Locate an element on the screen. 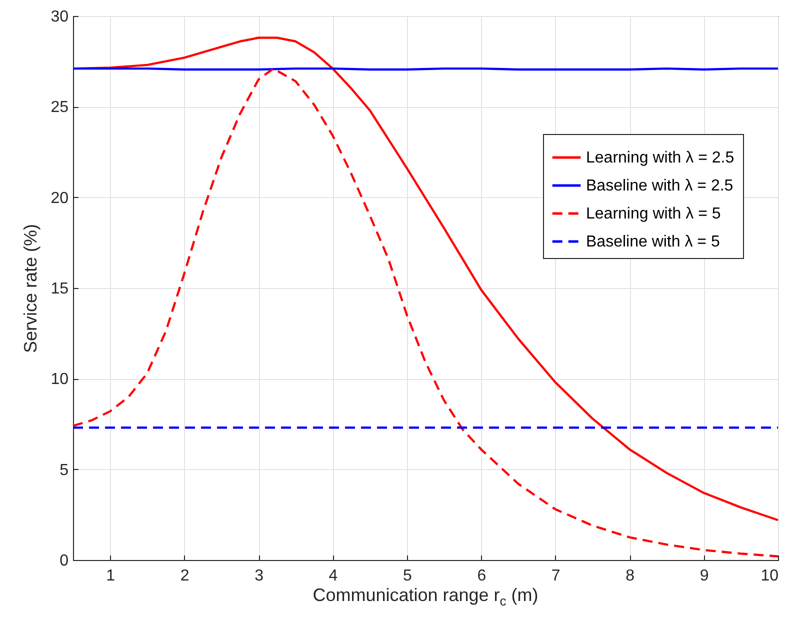  legend-label: Learning with λ = 5 is located at coordinates (653, 214).